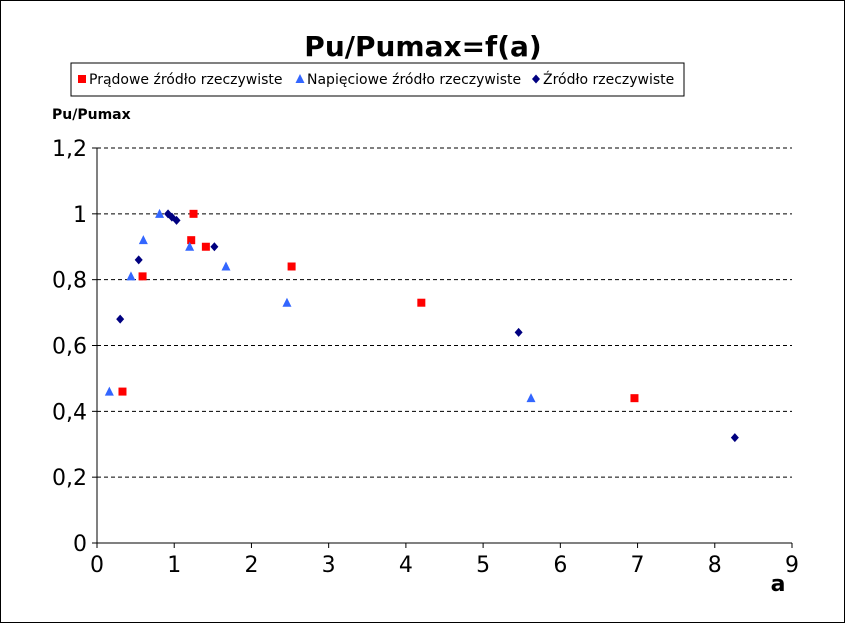  Describe the element at coordinates (97, 565) in the screenshot. I see `x-tick-label: 0` at that location.